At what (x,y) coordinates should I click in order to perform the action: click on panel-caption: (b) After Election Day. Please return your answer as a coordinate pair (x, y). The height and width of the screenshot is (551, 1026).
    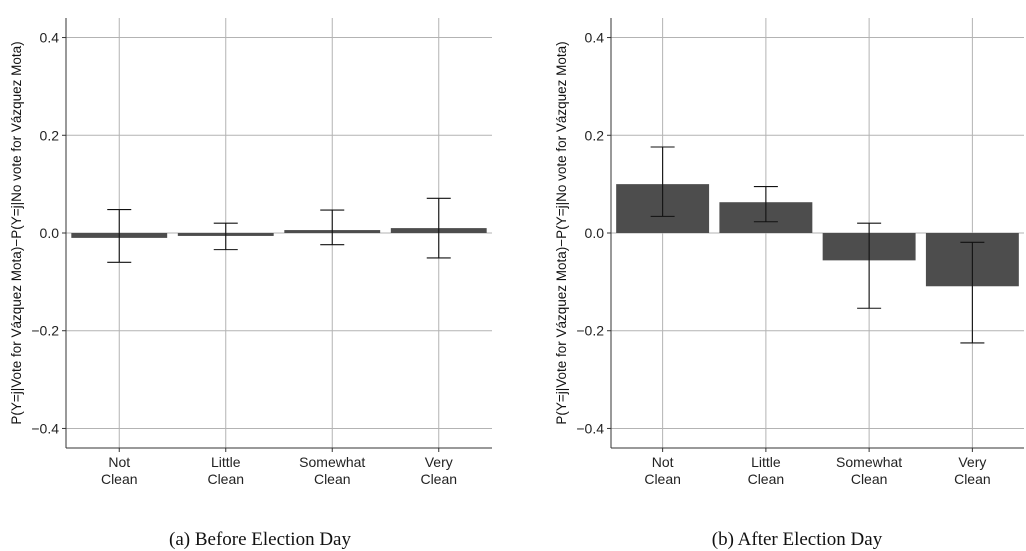
    Looking at the image, I should click on (797, 539).